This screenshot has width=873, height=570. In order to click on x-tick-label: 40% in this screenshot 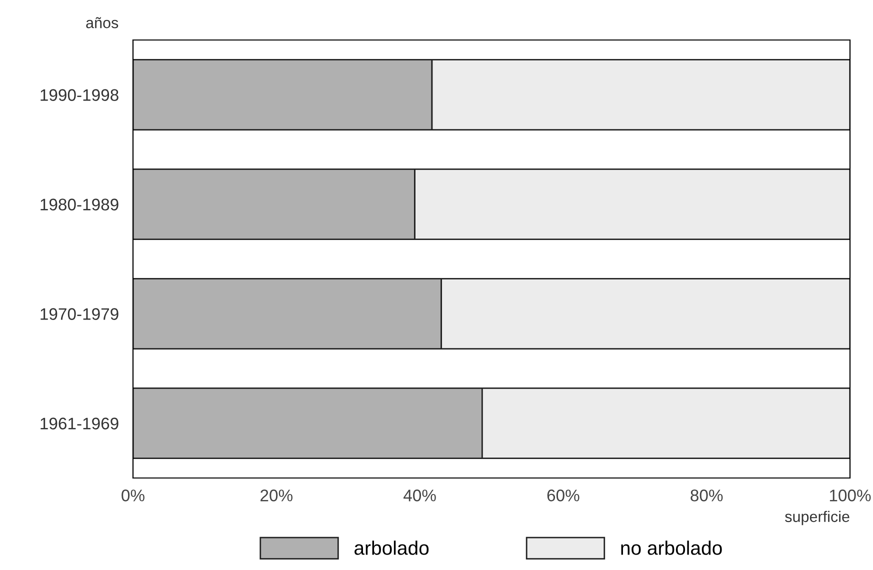, I will do `click(420, 496)`.